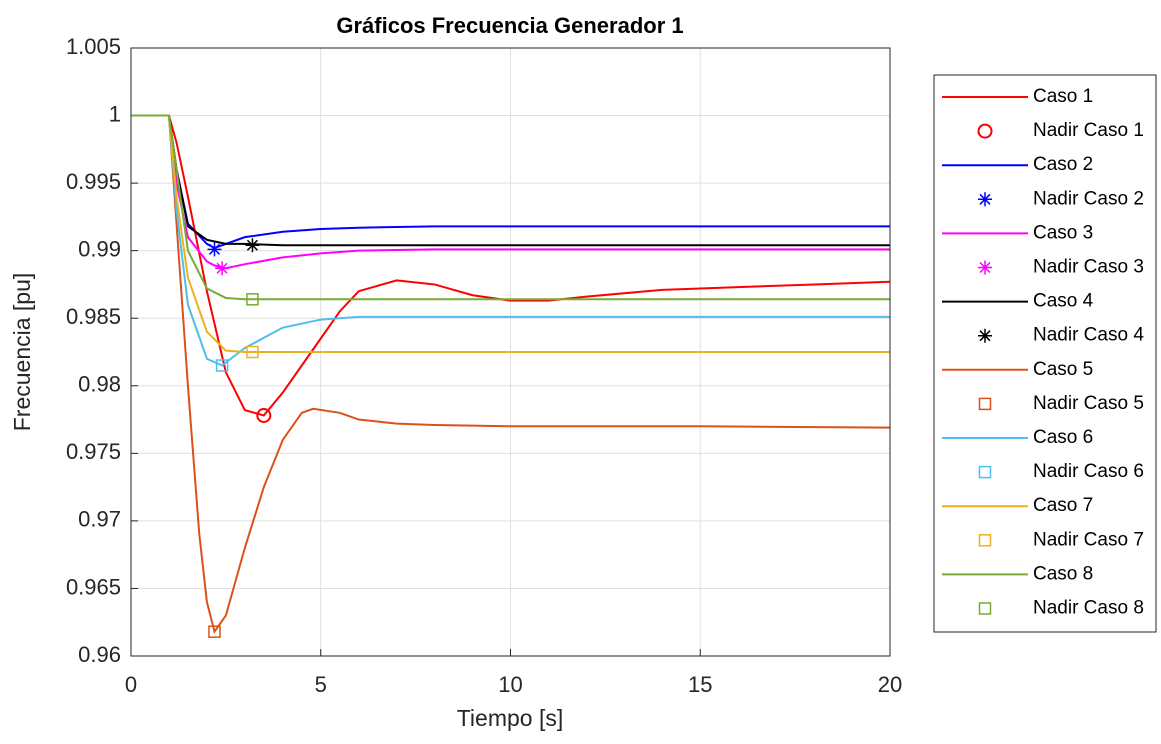 This screenshot has width=1161, height=744. What do you see at coordinates (1063, 505) in the screenshot?
I see `legend-label: Caso 7` at bounding box center [1063, 505].